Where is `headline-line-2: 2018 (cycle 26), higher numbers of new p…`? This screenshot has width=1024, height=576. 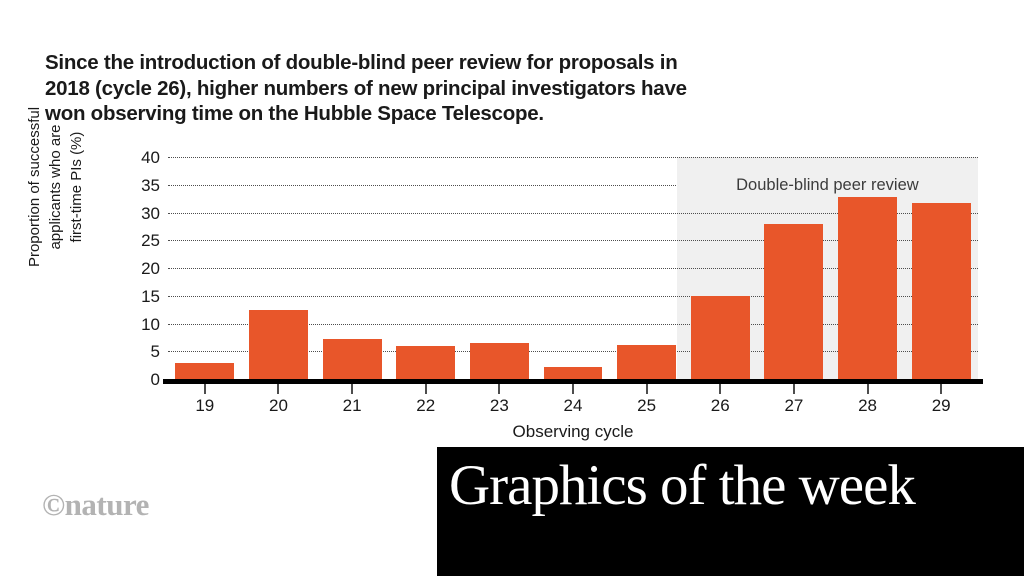
headline-line-2: 2018 (cycle 26), higher numbers of new p… is located at coordinates (366, 88).